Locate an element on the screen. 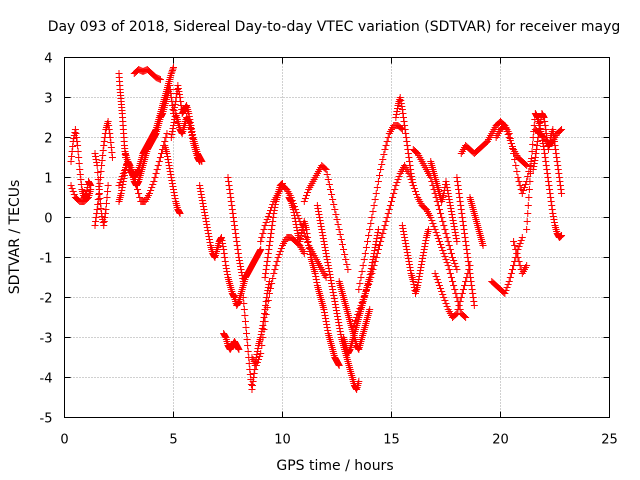 The height and width of the screenshot is (480, 640). y-tick-label: -2 is located at coordinates (46, 299).